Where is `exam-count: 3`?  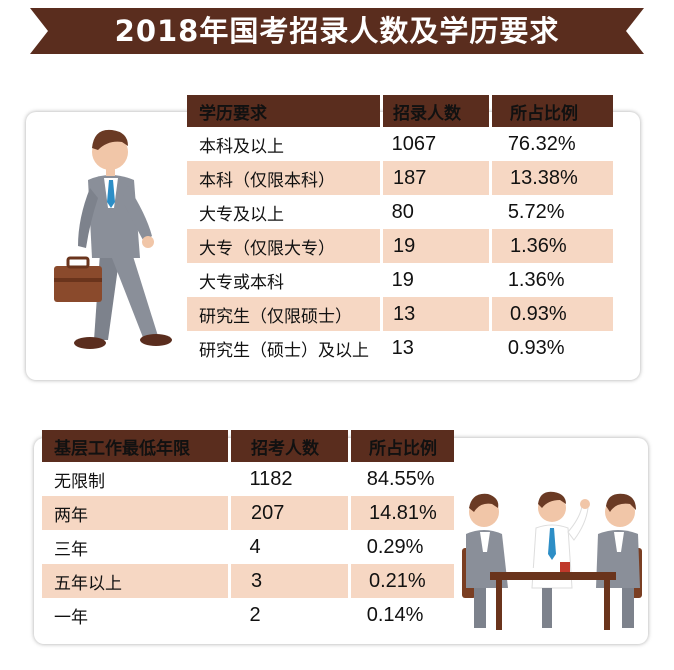
exam-count: 3 is located at coordinates (289, 581).